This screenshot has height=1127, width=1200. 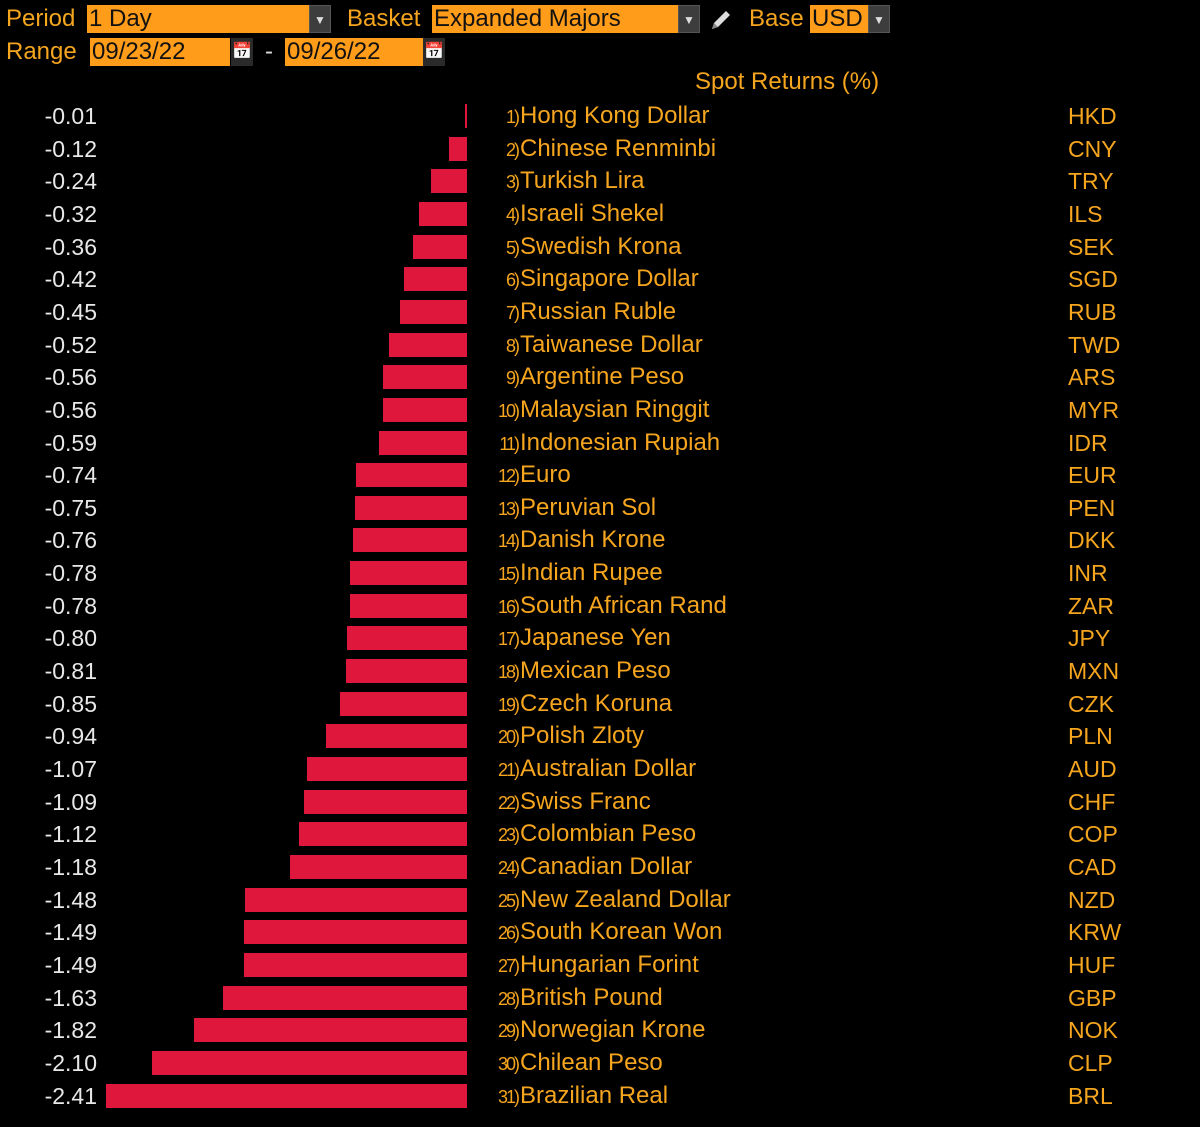 What do you see at coordinates (585, 801) in the screenshot?
I see `currency-name-text: Swiss Franc` at bounding box center [585, 801].